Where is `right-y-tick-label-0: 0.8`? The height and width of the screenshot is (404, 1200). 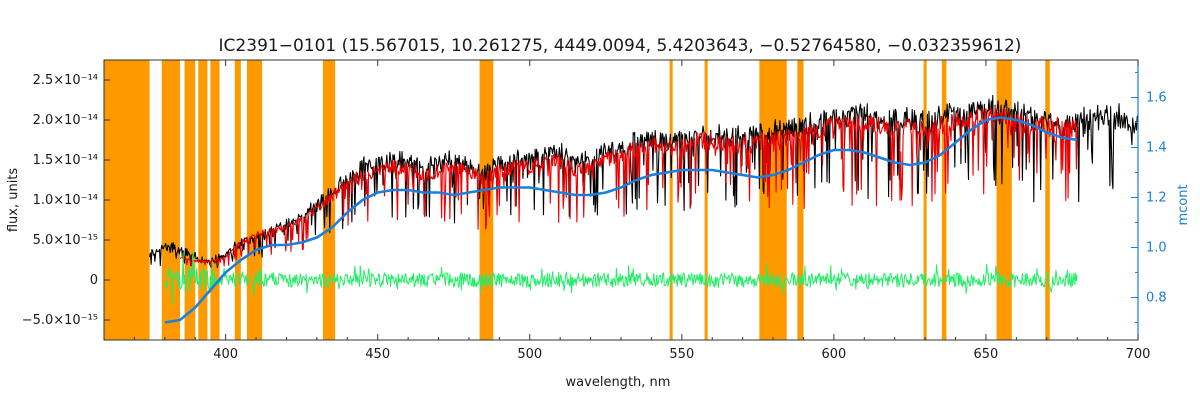
right-y-tick-label-0: 0.8 is located at coordinates (1156, 298).